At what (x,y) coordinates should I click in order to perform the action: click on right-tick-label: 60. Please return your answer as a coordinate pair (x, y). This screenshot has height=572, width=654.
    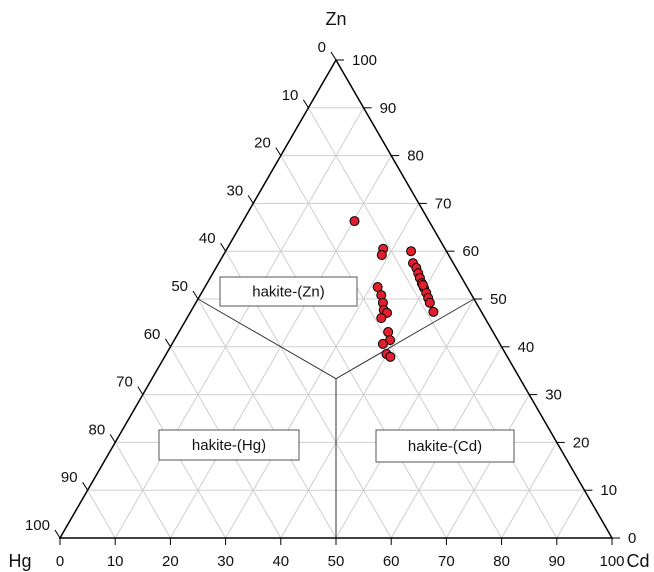
    Looking at the image, I should click on (470, 251).